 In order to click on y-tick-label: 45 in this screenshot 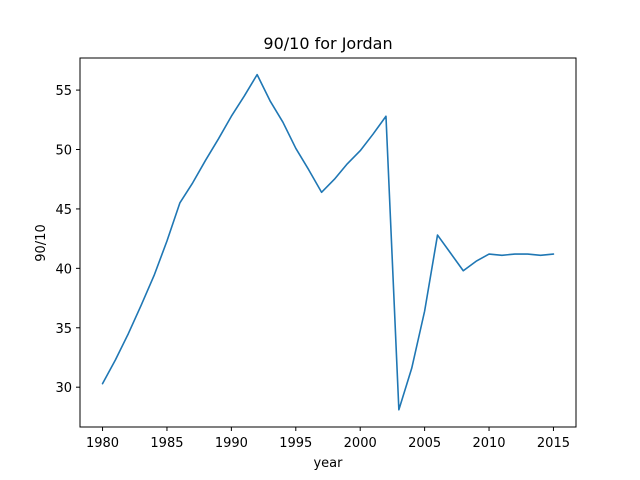, I will do `click(63, 210)`.